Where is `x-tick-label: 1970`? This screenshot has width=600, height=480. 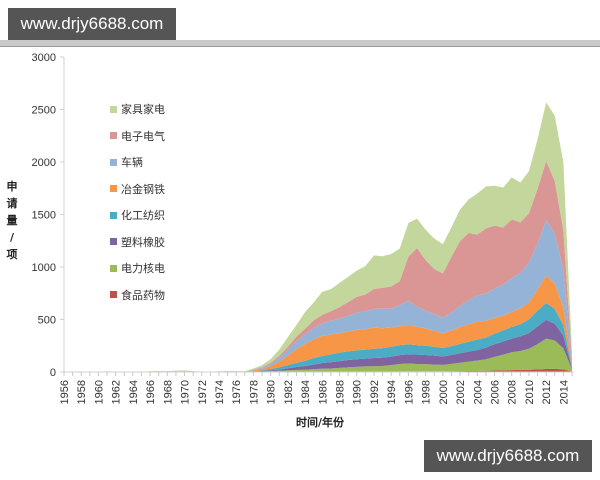 x-tick-label: 1970 is located at coordinates (186, 392).